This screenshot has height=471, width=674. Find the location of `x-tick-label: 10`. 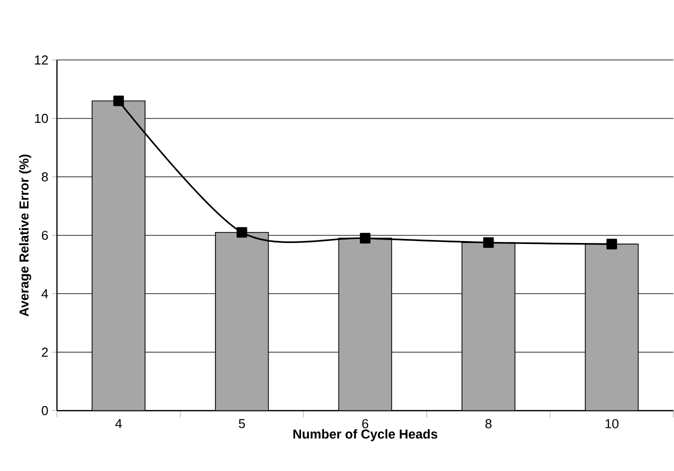

x-tick-label: 10 is located at coordinates (612, 424).